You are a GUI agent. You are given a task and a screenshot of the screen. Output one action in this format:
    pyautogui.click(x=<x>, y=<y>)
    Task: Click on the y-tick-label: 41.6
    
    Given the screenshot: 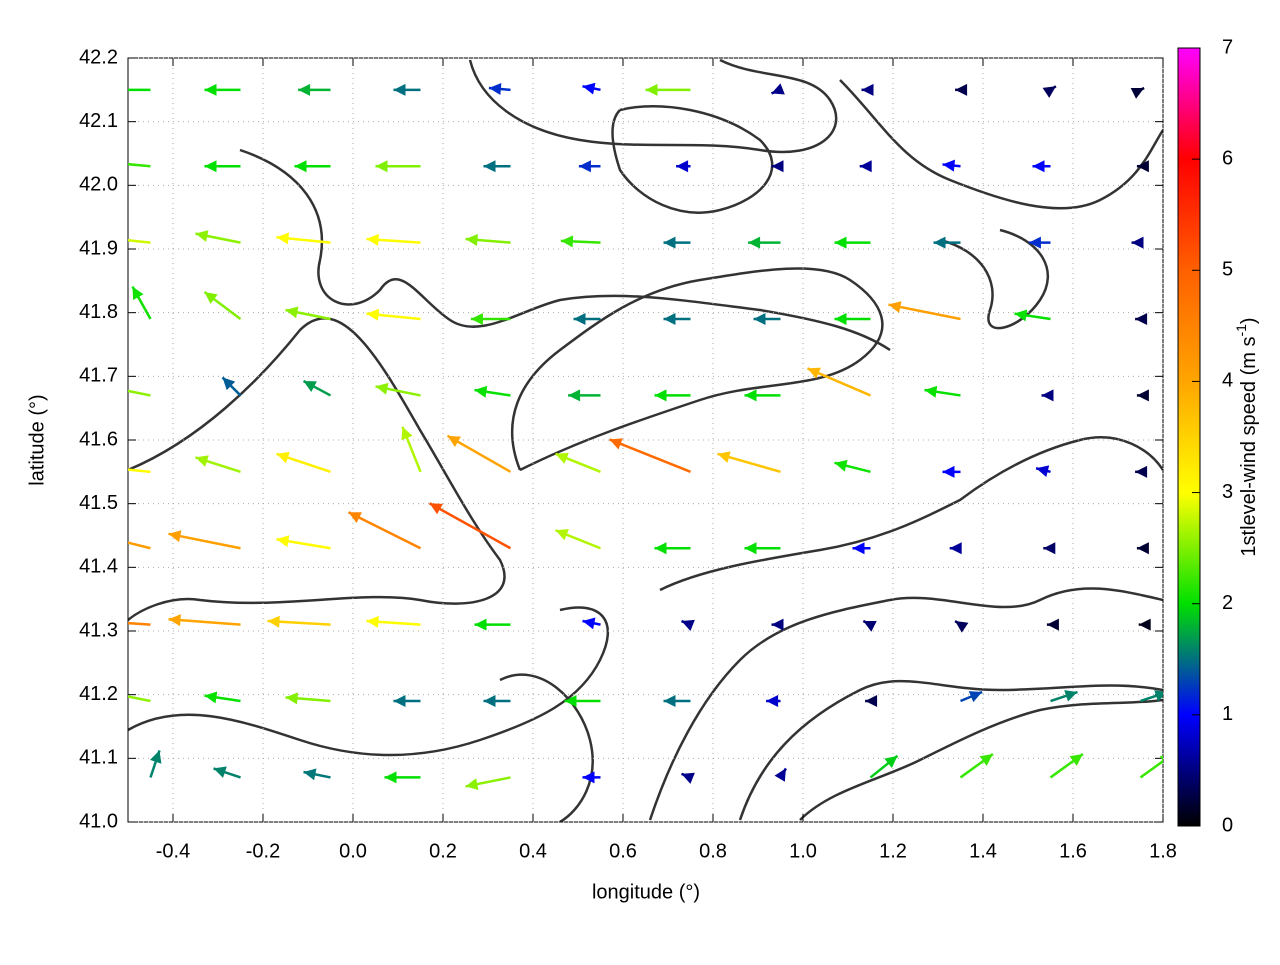 What is the action you would take?
    pyautogui.click(x=98, y=439)
    